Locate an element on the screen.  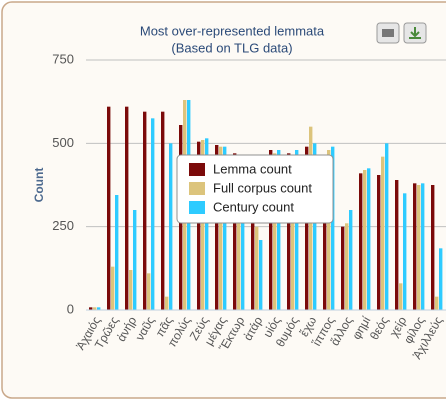
legend-box is located at coordinates (255, 189).